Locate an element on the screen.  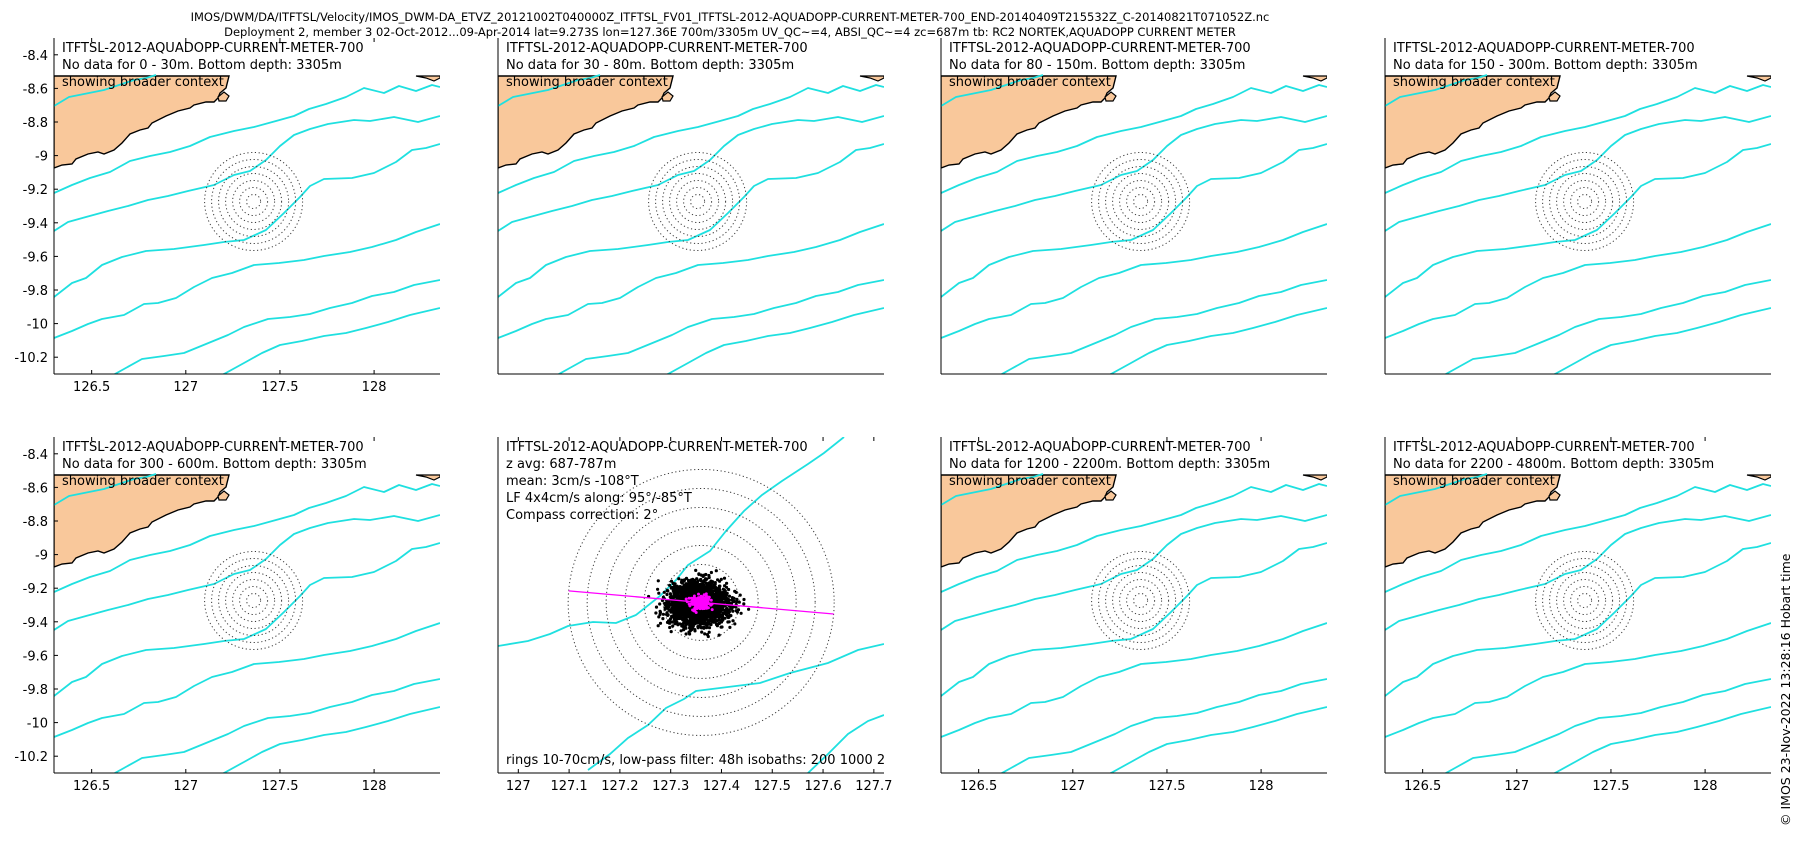
y-tick-label: -8.8 is located at coordinates (35, 123).